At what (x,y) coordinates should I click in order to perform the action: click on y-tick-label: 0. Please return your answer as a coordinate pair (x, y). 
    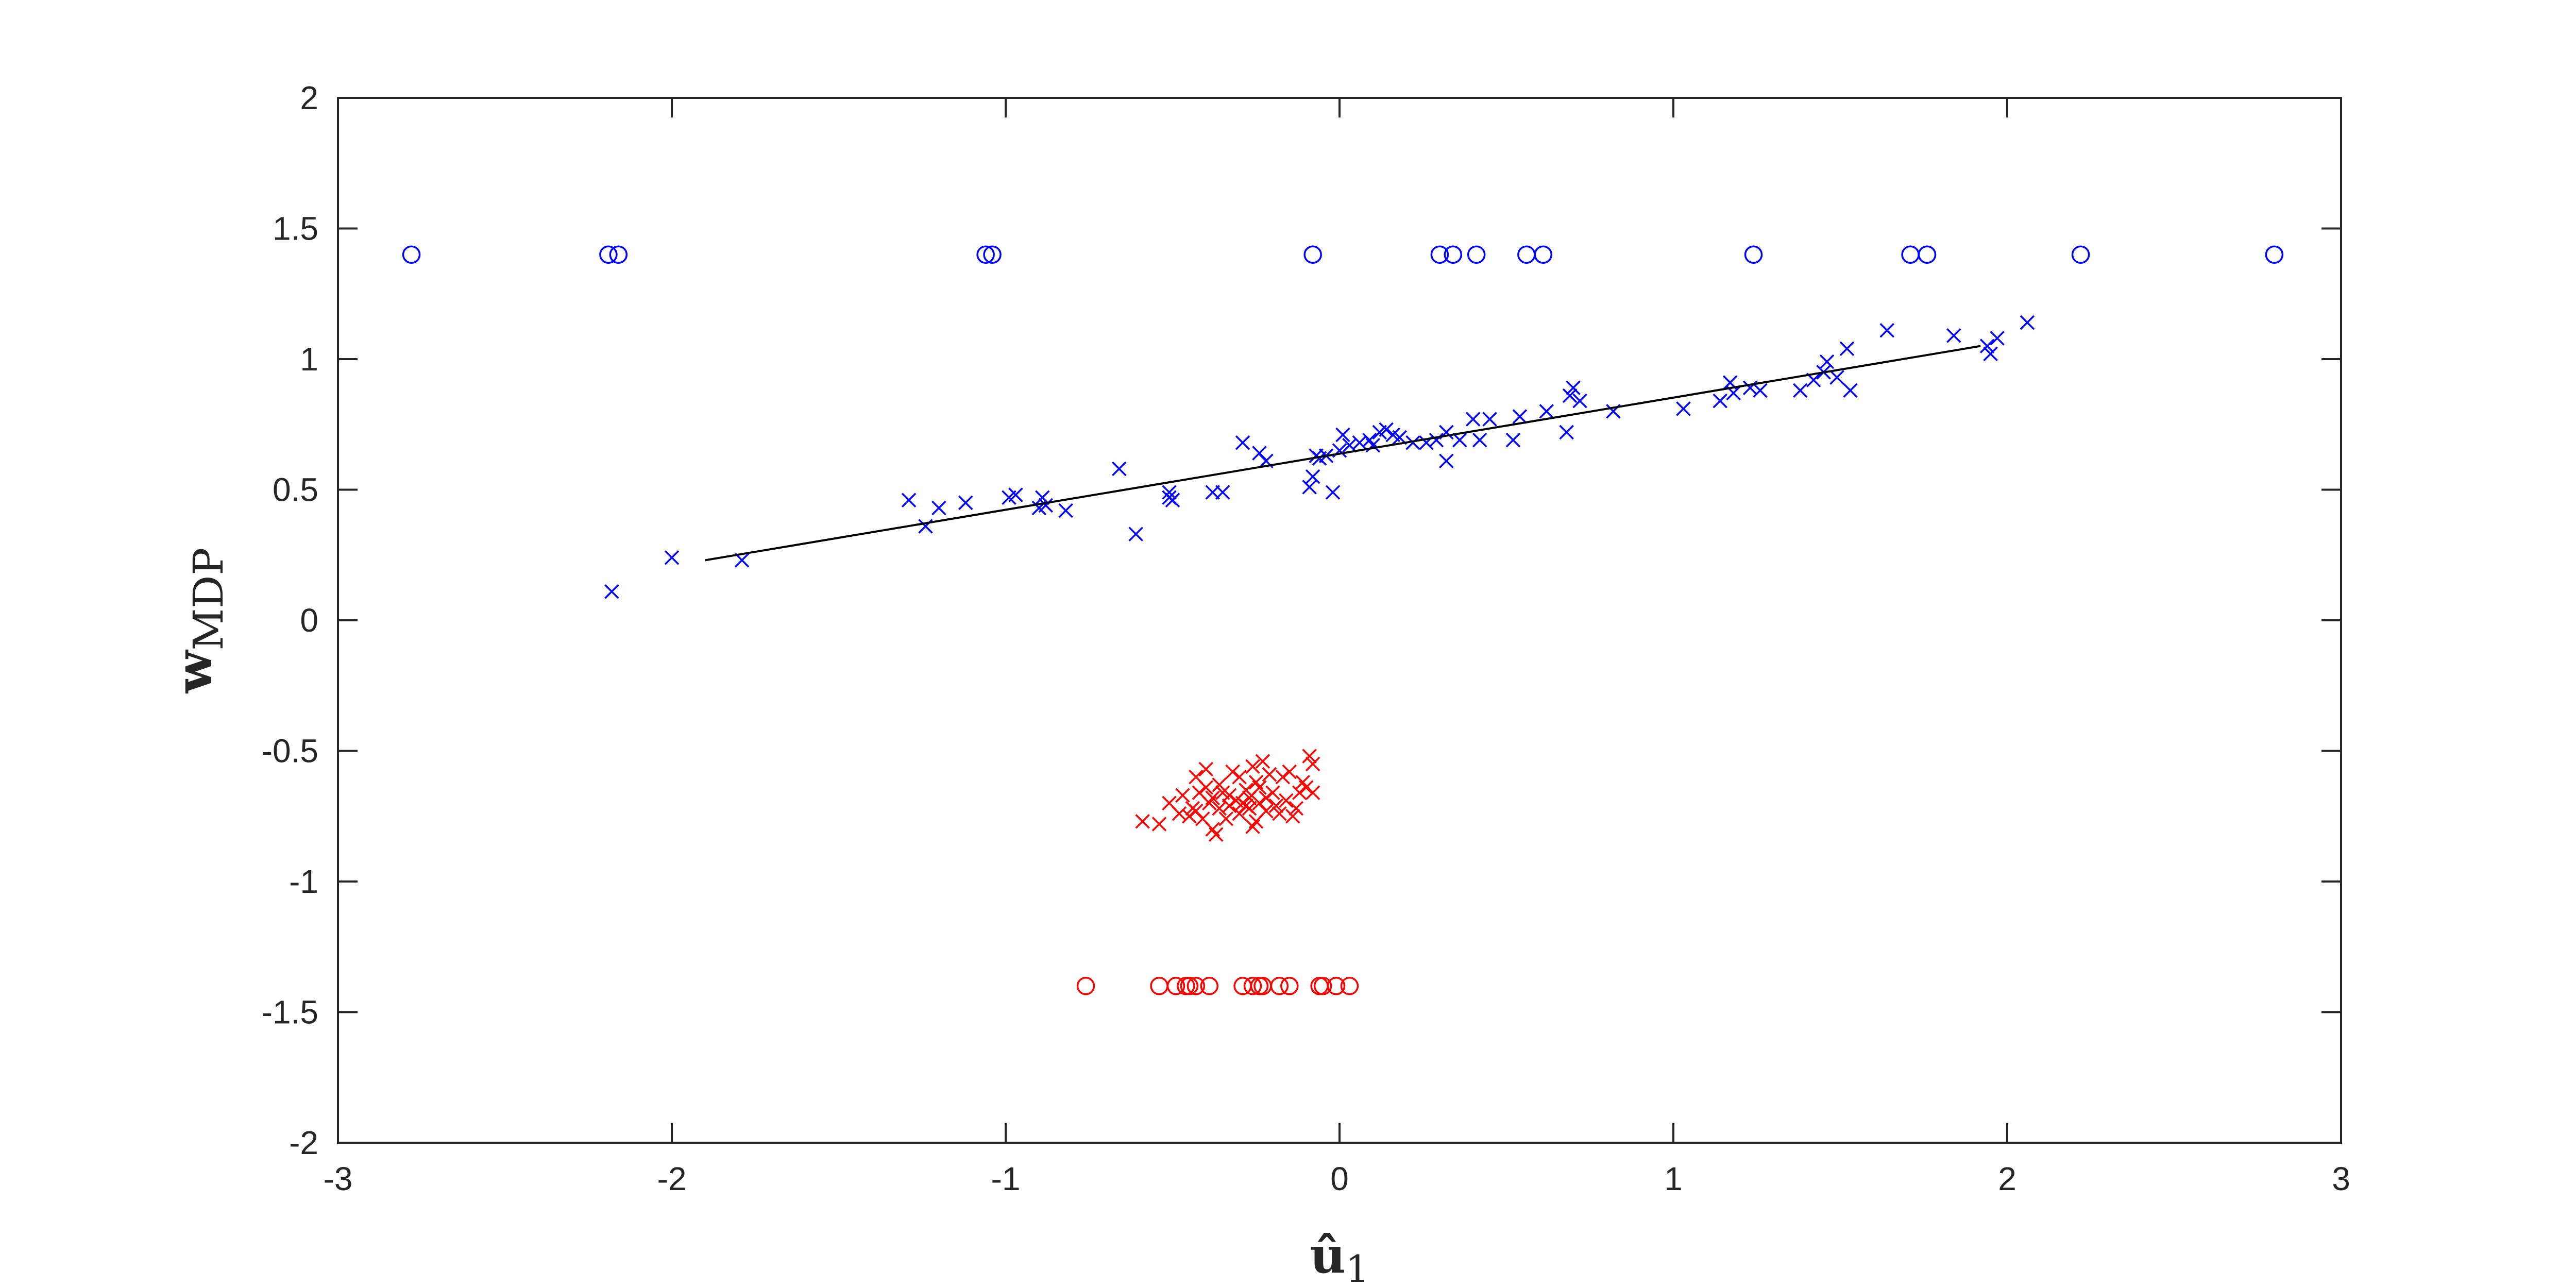
    Looking at the image, I should click on (309, 620).